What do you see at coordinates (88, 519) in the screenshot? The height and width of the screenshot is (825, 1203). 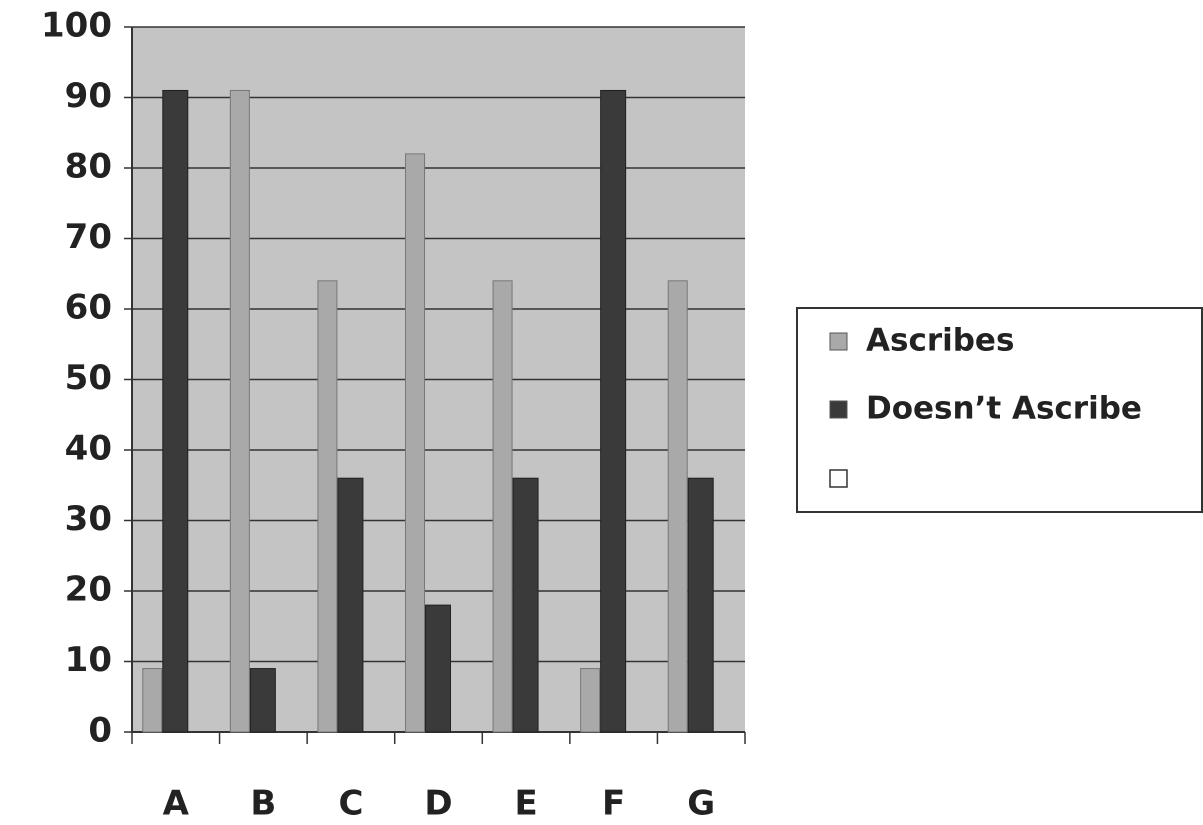 I see `y-tick-label: 30` at bounding box center [88, 519].